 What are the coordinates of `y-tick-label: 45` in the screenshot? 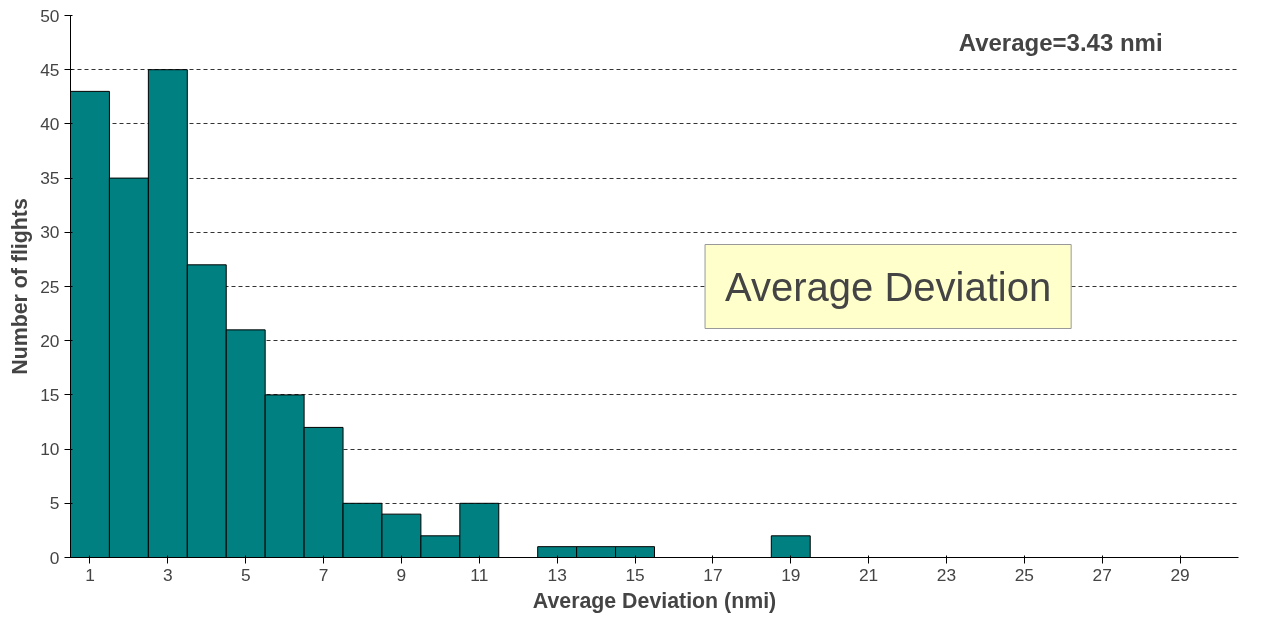 It's located at (50, 69).